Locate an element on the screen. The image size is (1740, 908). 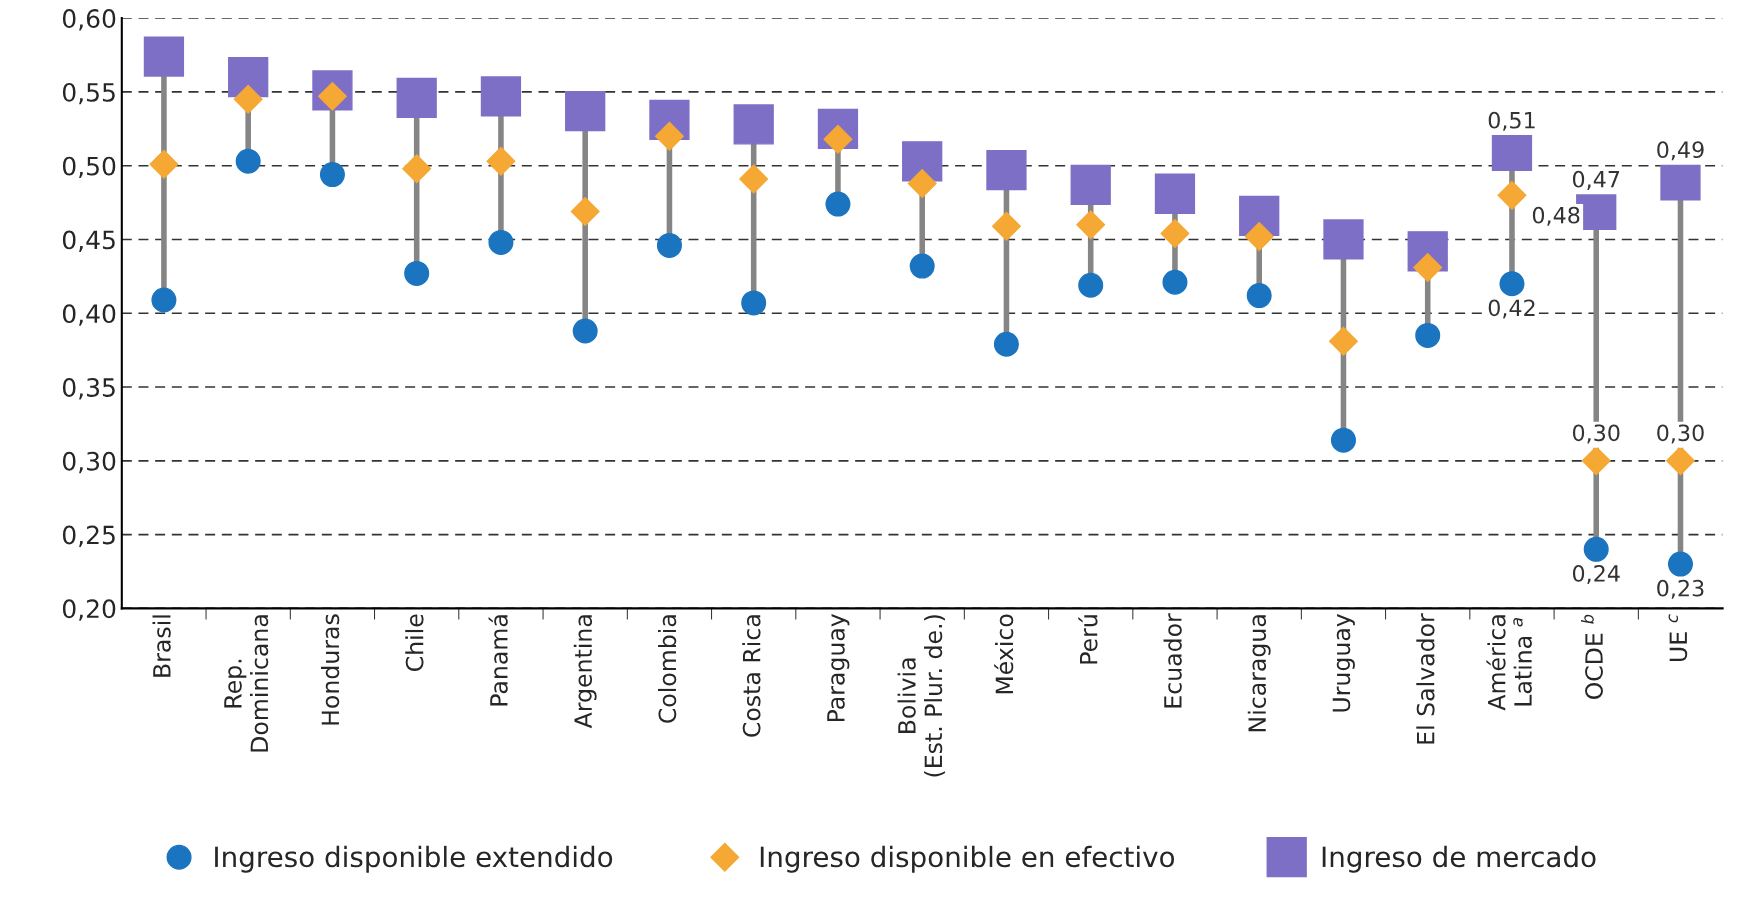
y-tick-label: 0,20 is located at coordinates (89, 610).